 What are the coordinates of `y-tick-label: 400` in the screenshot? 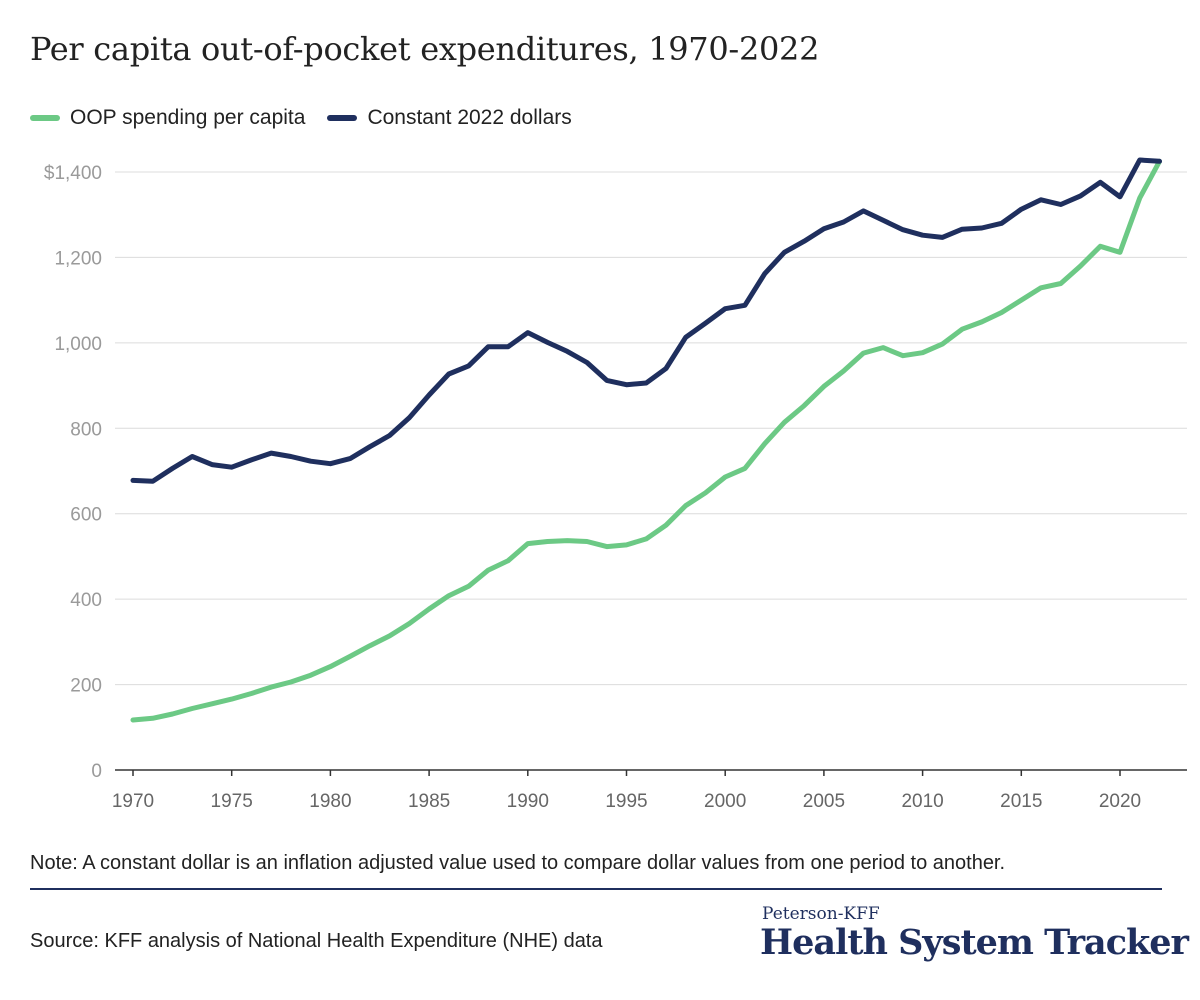 It's located at (86, 600).